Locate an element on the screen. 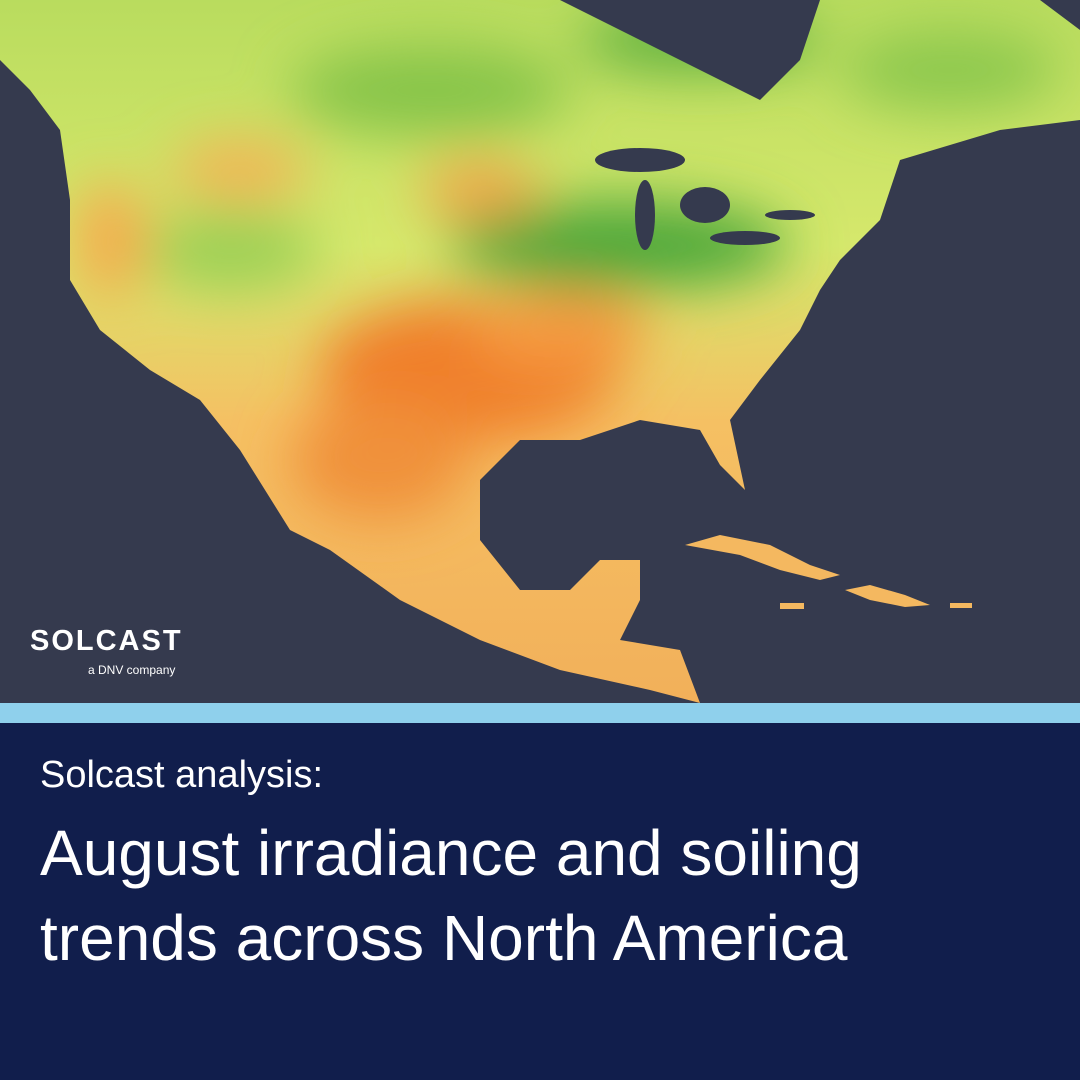  brand-tagline: a DNV company is located at coordinates (131, 670).